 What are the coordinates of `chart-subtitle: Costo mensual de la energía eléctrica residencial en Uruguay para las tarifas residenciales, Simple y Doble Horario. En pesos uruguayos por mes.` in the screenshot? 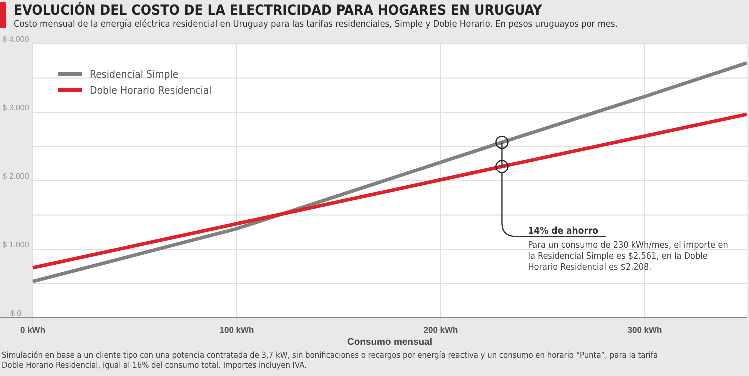 It's located at (316, 24).